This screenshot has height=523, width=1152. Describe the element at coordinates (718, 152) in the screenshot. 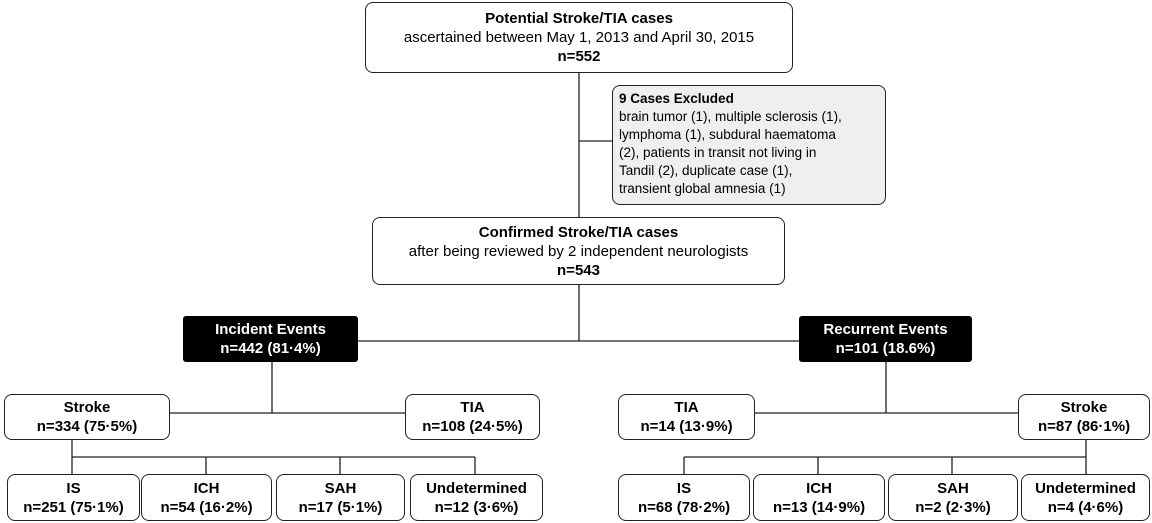

I see `box-line: (2), patients in transit not living in` at that location.